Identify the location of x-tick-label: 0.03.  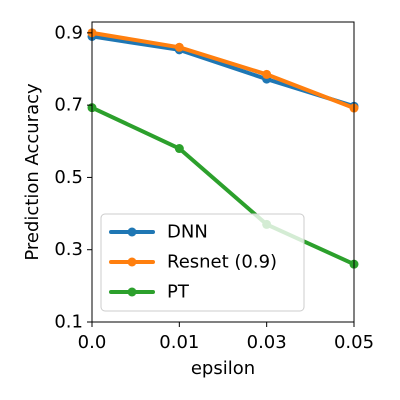
(267, 342).